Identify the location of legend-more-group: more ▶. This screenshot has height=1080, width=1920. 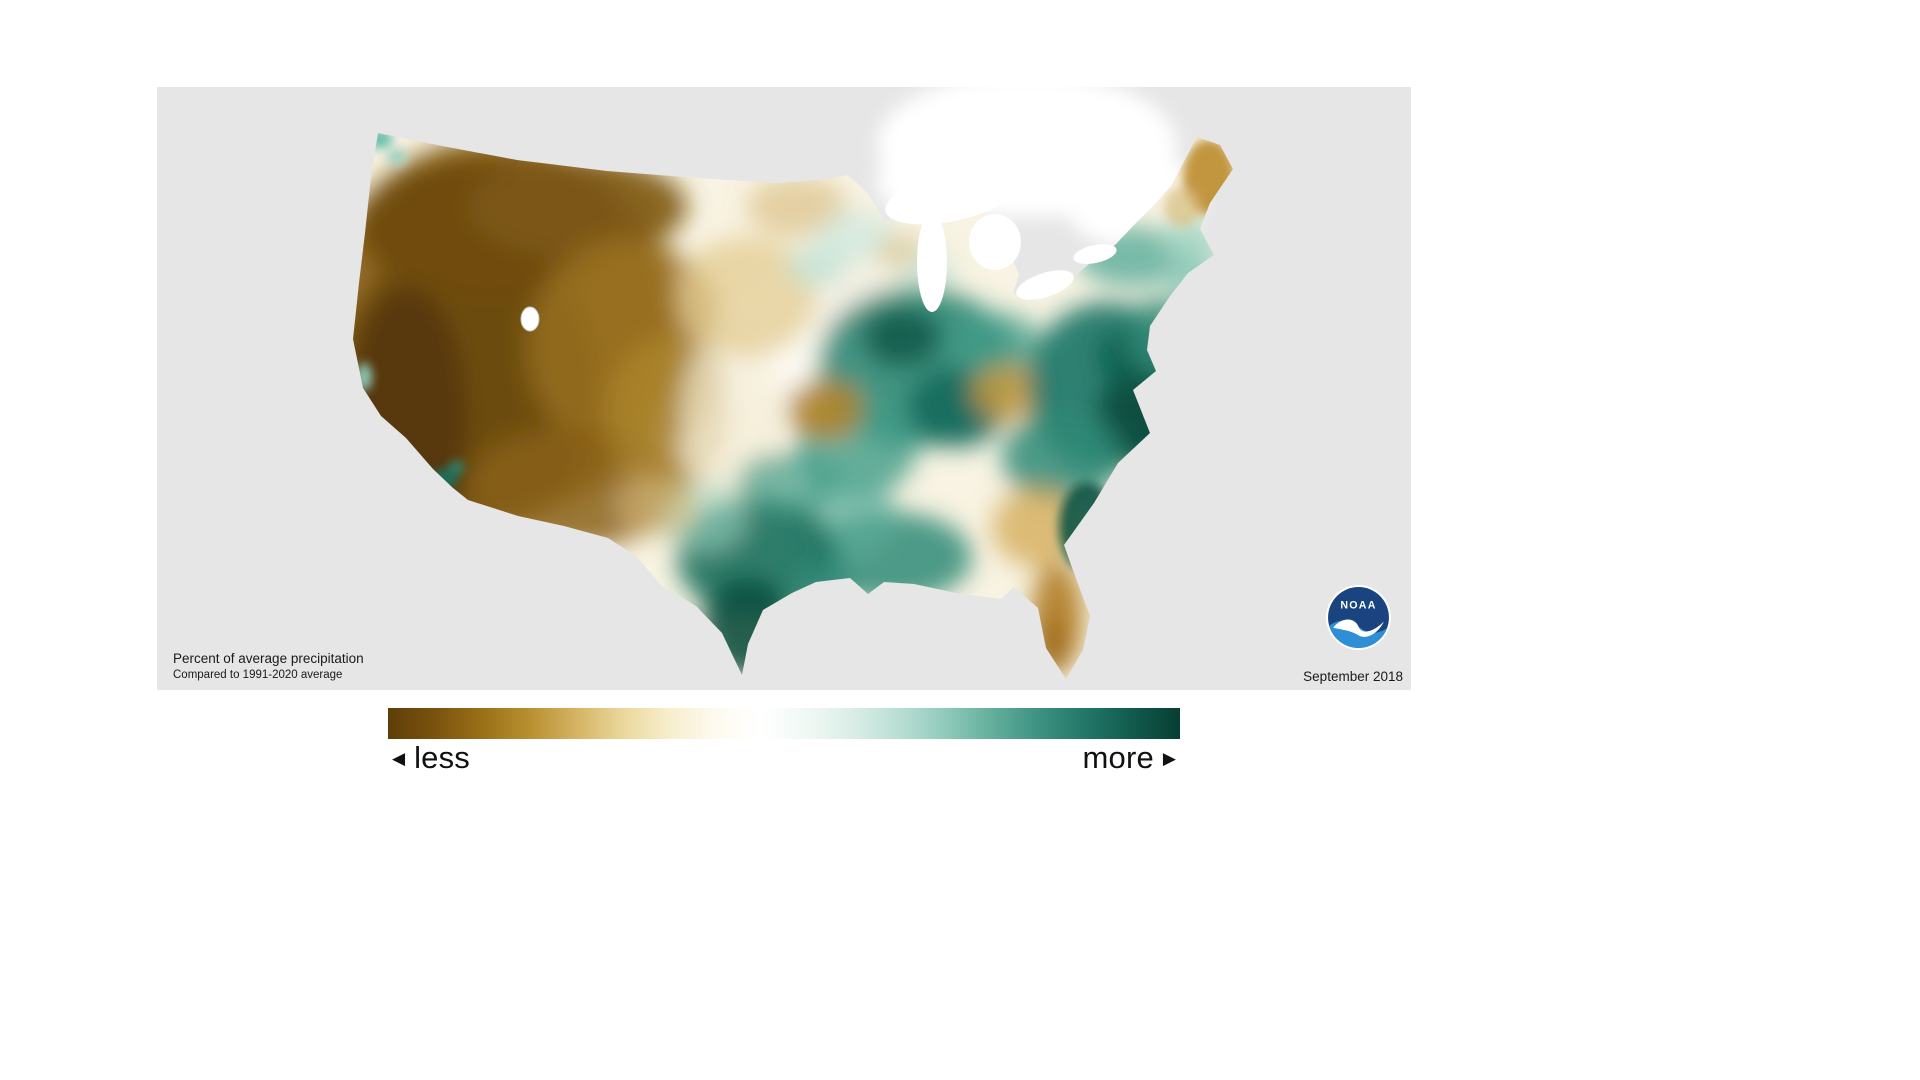
(1129, 758).